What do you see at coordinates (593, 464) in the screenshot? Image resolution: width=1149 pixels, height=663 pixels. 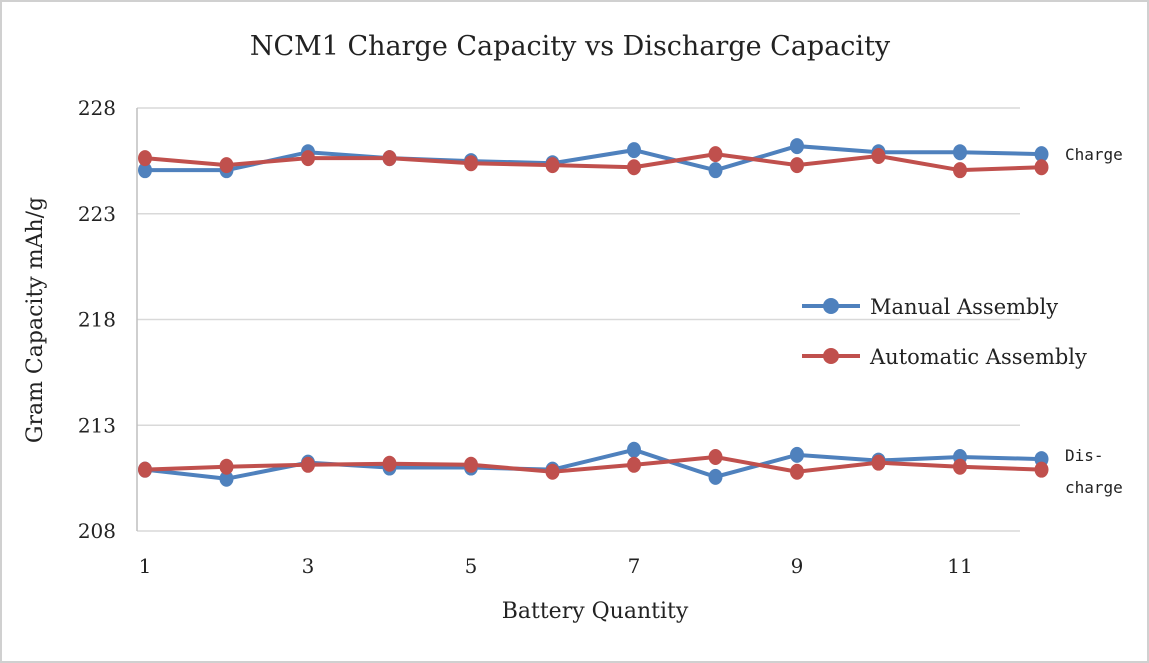 I see `series-line-automatic-discharge` at bounding box center [593, 464].